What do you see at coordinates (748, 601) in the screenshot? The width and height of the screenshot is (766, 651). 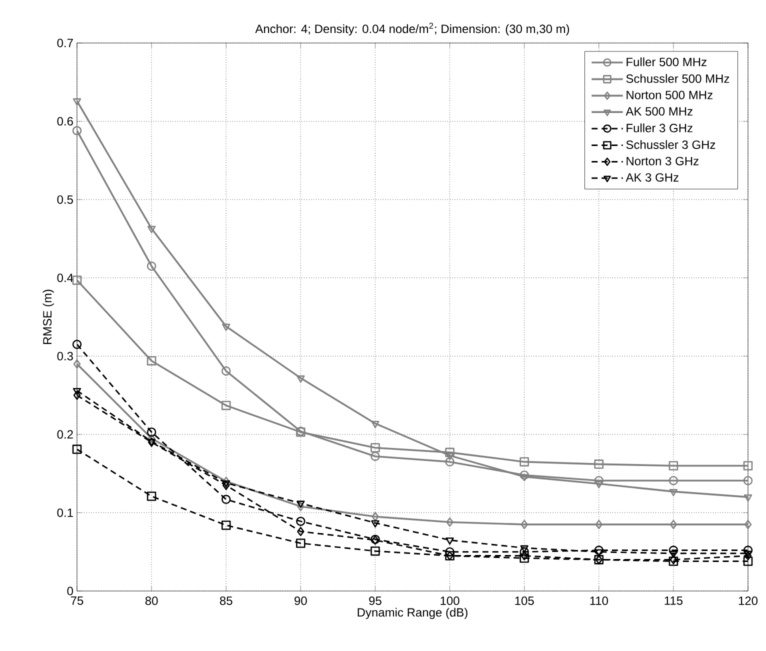 I see `x-tick-label: 120` at bounding box center [748, 601].